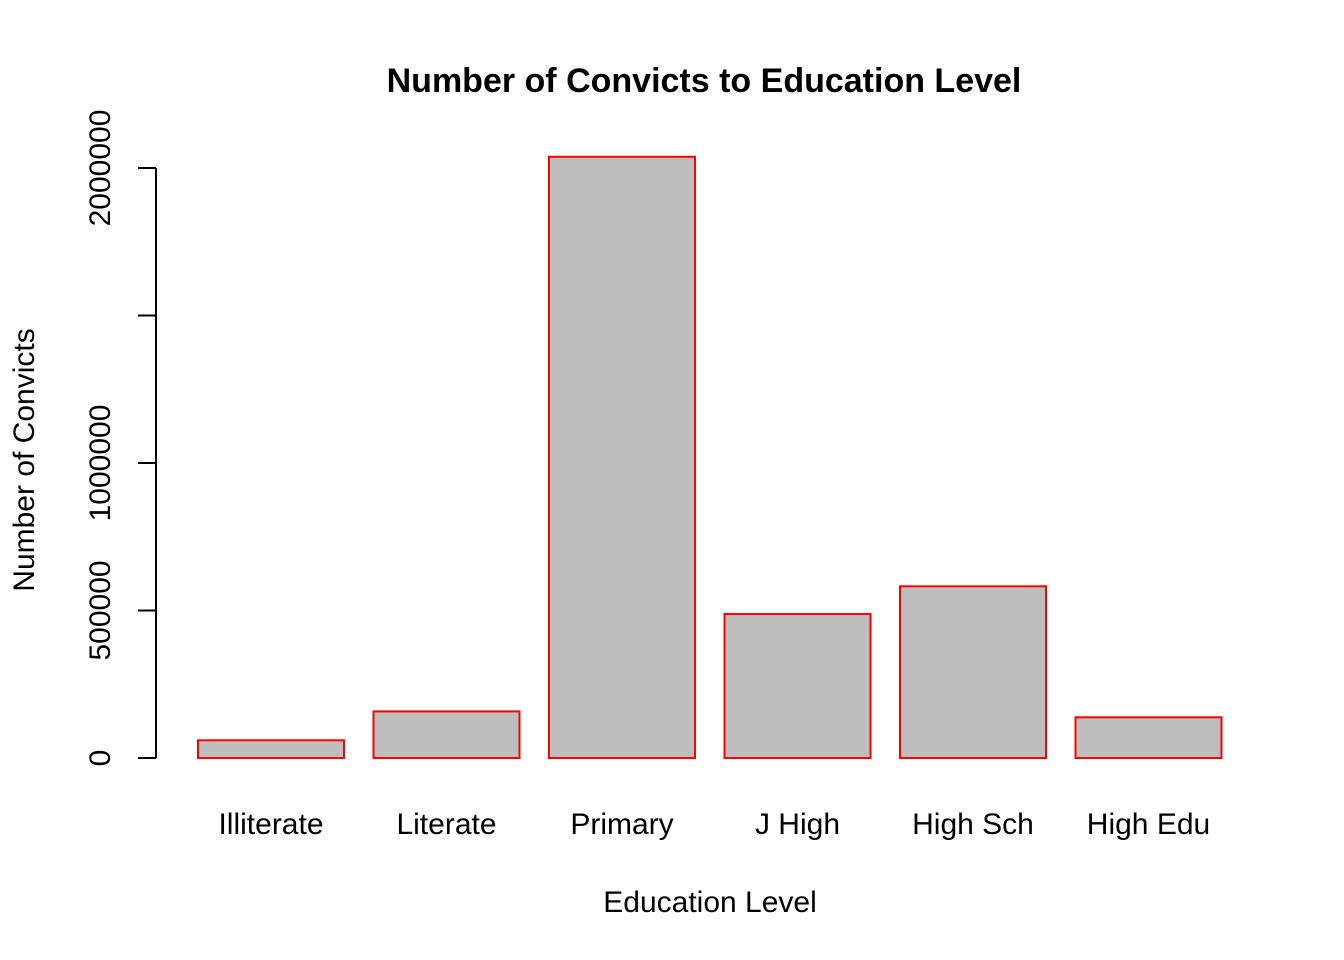 The height and width of the screenshot is (960, 1344). Describe the element at coordinates (271, 749) in the screenshot. I see `bar-illiterate` at that location.